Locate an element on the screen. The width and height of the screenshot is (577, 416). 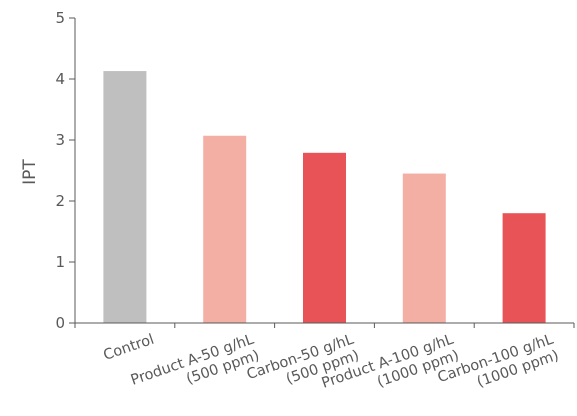
y-axis-title: IPT is located at coordinates (30, 172).